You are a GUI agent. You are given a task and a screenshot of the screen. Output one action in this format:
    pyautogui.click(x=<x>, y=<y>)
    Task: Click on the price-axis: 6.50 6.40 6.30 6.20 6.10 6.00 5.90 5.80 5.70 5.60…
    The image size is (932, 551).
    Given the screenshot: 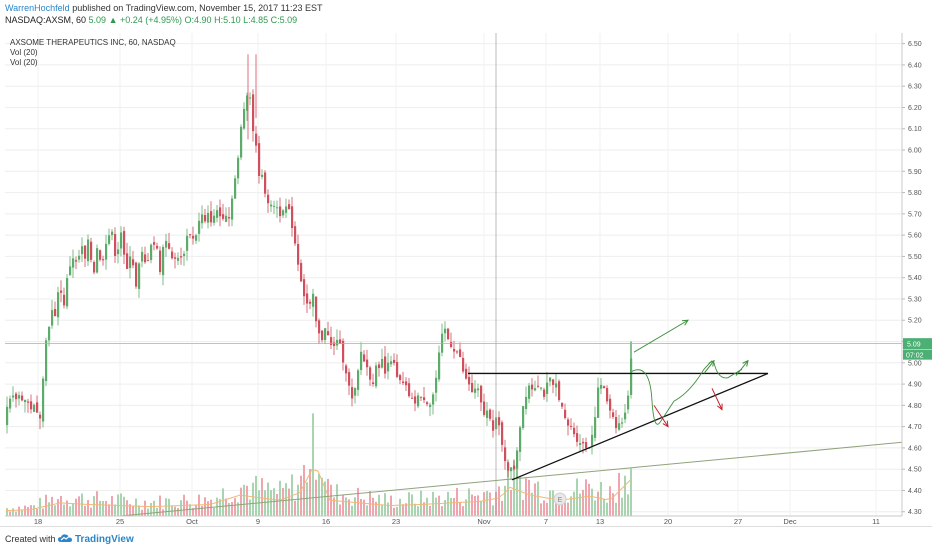 What is the action you would take?
    pyautogui.click(x=916, y=274)
    